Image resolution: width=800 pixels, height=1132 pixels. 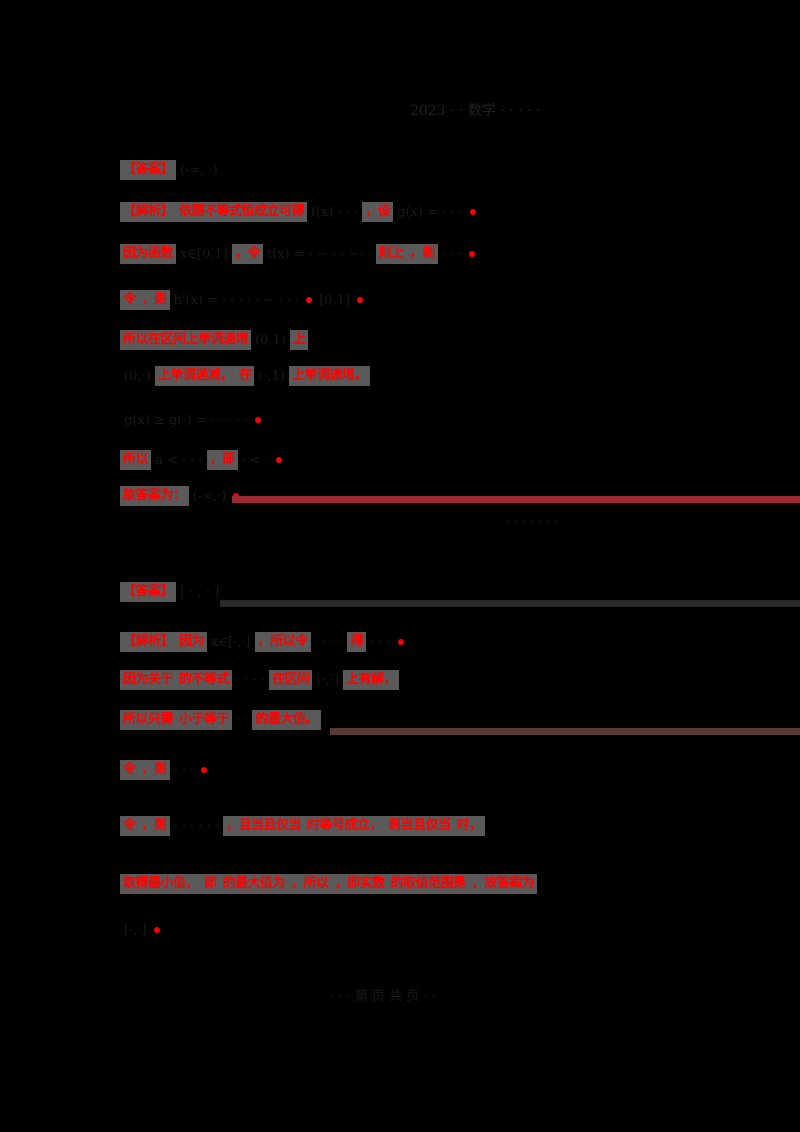 I want to click on analysis-text: 在, so click(x=245, y=376).